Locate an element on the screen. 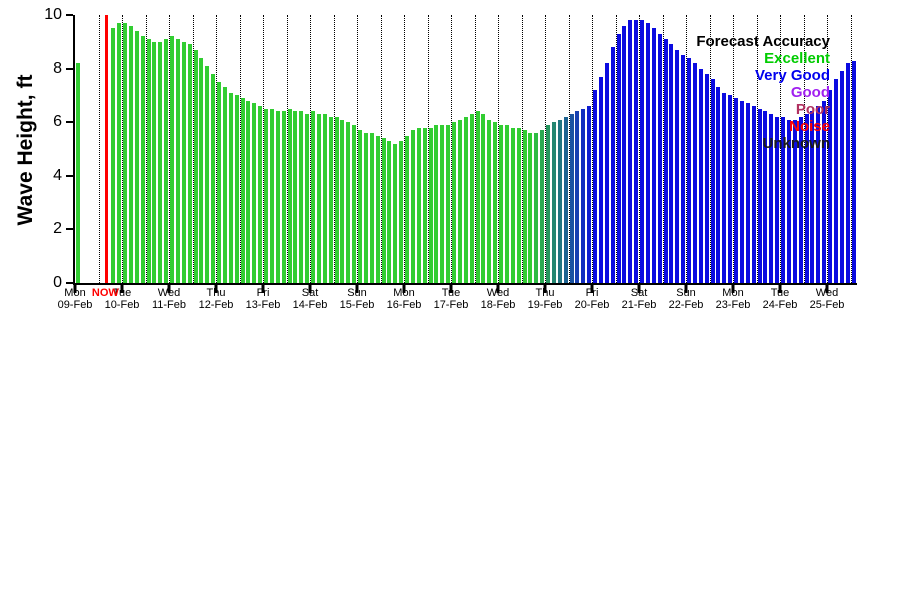  x-day-date: 11-Feb is located at coordinates (169, 305).